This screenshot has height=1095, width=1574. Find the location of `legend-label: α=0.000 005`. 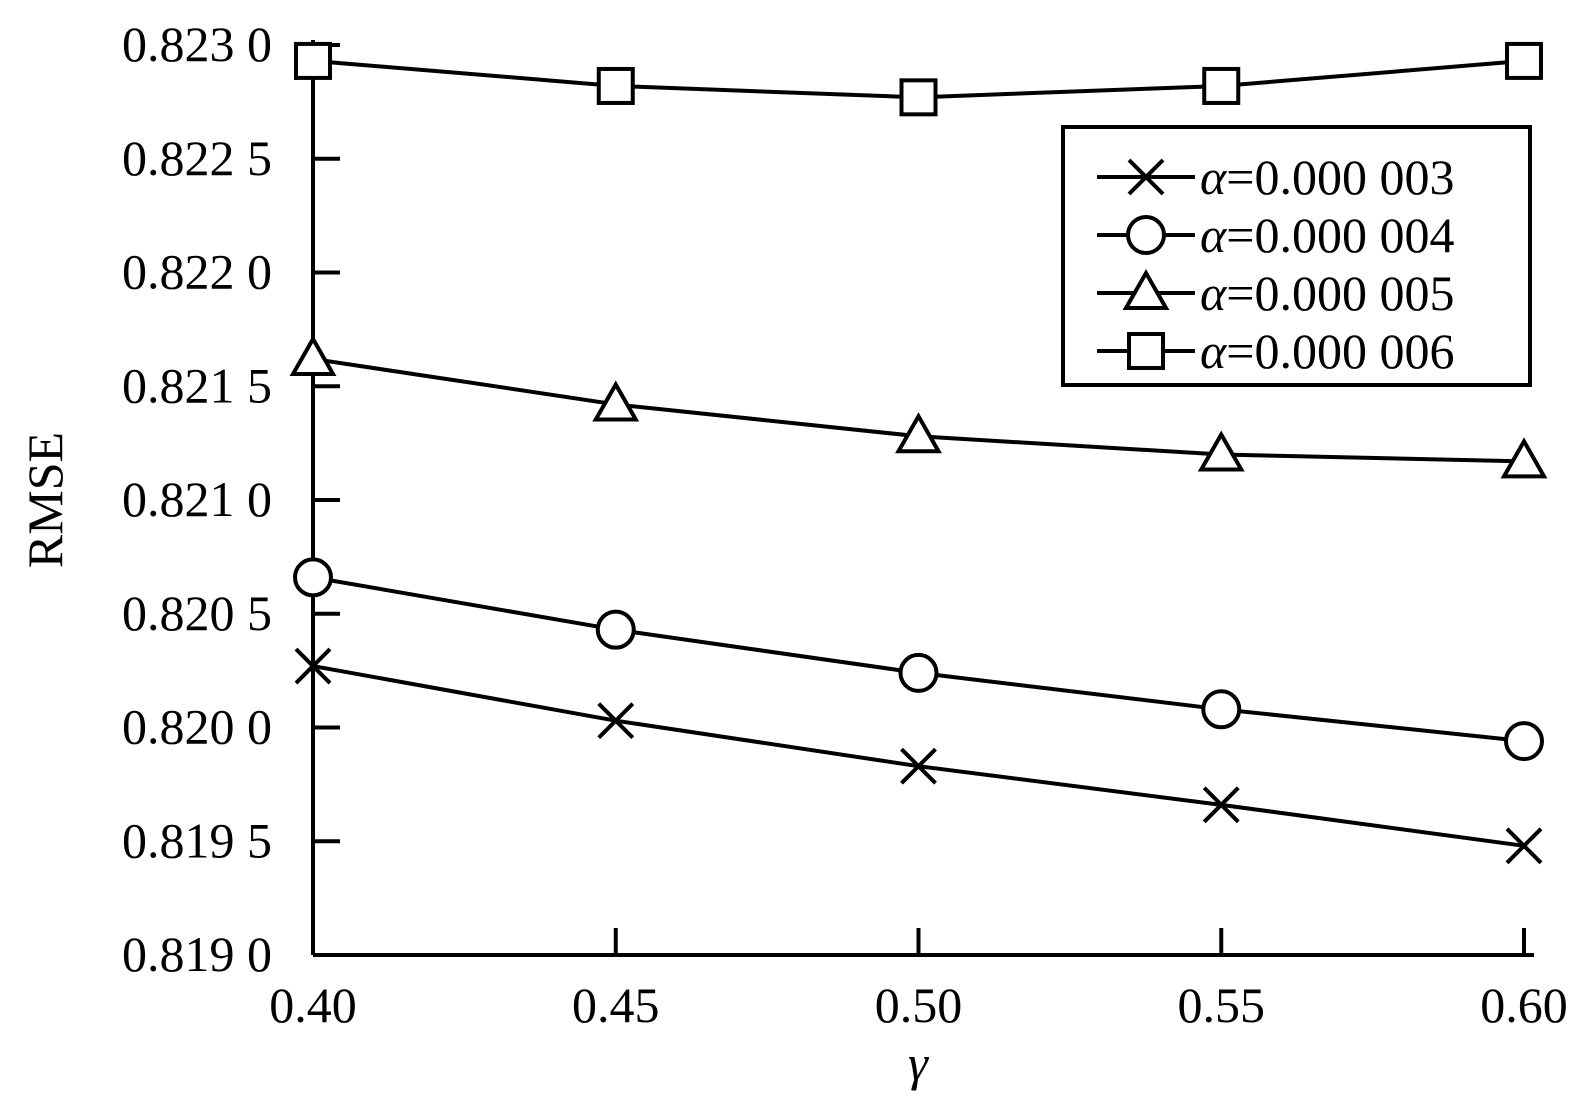

legend-label: α=0.000 005 is located at coordinates (1327, 293).